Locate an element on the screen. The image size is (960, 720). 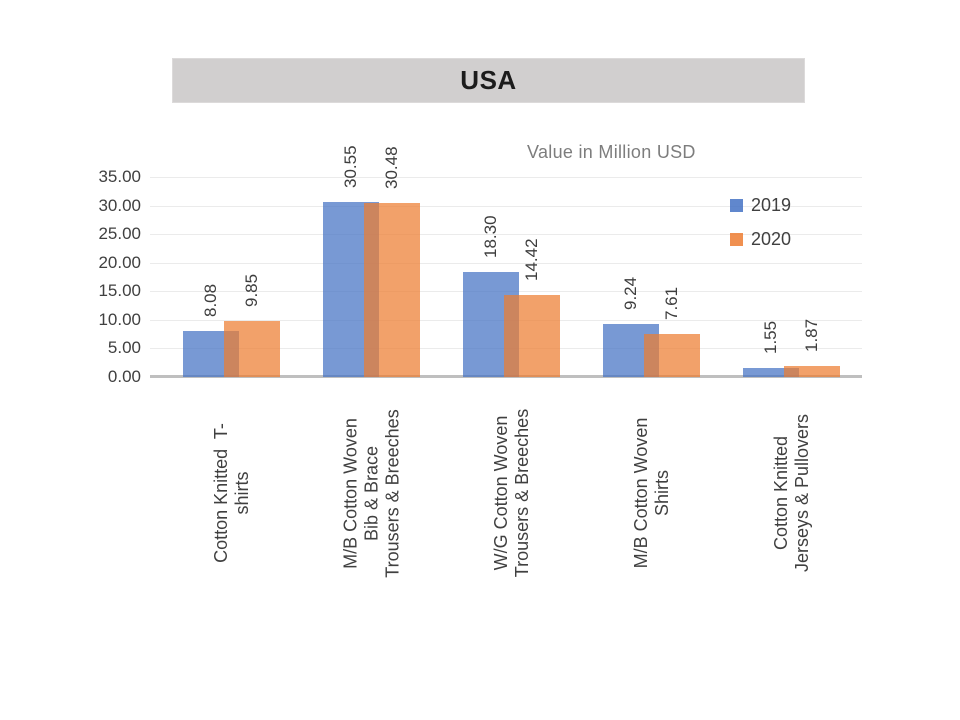
value-label-2019-cat1: 8.08 is located at coordinates (210, 300).